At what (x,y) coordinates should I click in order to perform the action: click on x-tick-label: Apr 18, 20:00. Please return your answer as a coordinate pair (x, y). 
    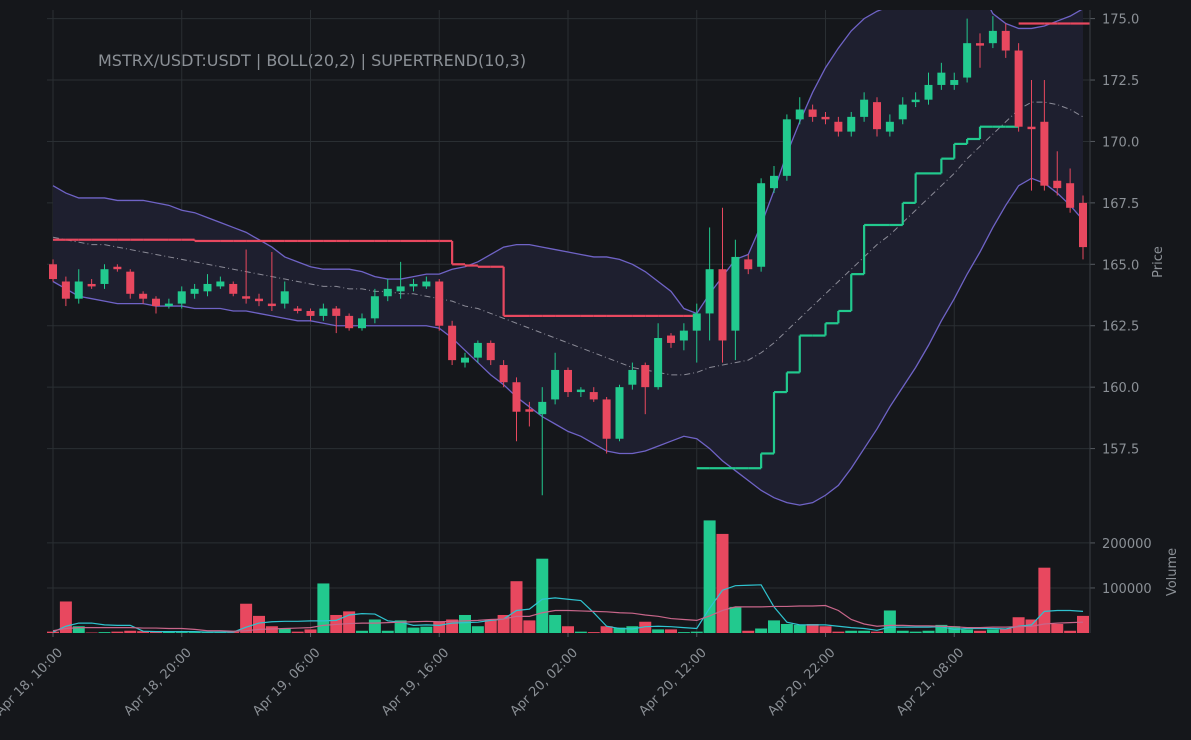
    Looking at the image, I should click on (157, 681).